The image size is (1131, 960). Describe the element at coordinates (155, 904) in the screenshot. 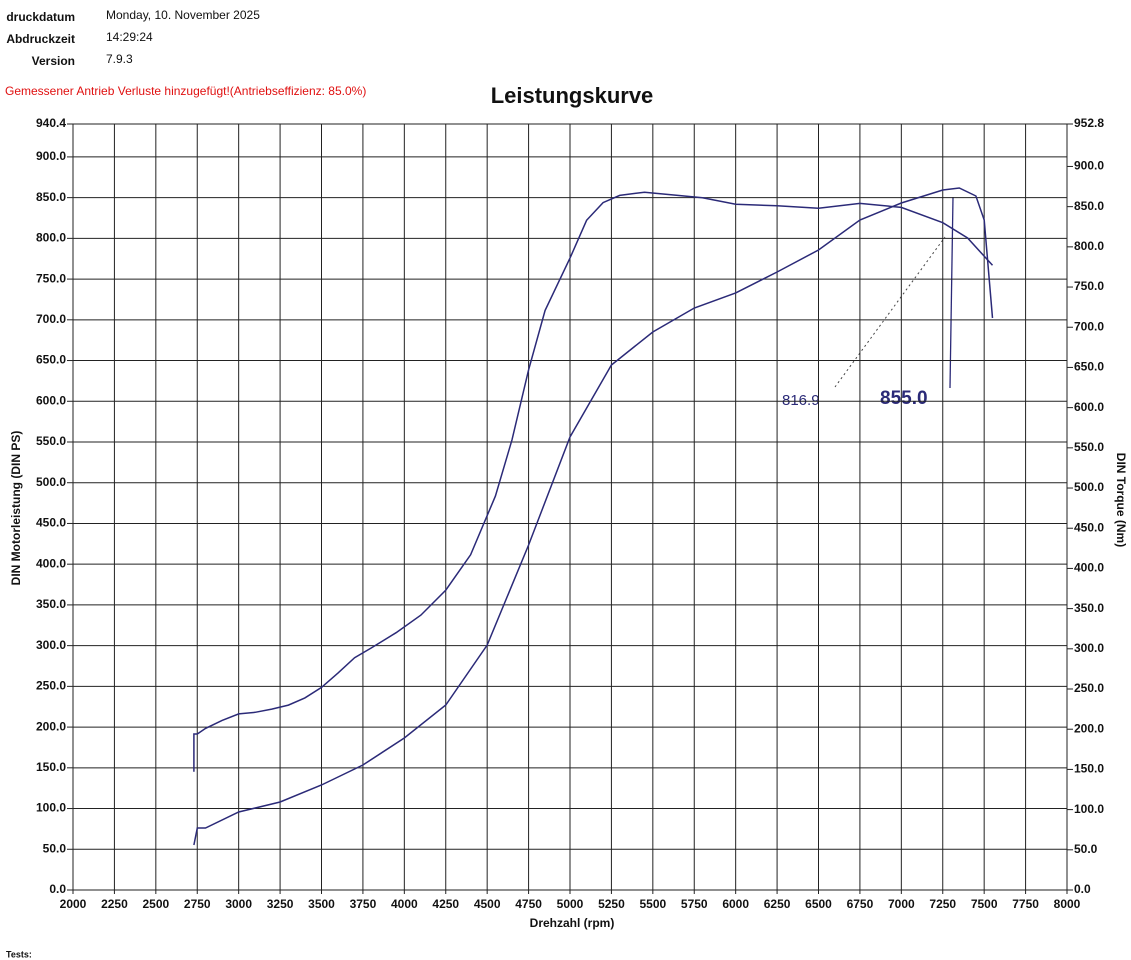

I see `x-tick-label: 2500` at that location.